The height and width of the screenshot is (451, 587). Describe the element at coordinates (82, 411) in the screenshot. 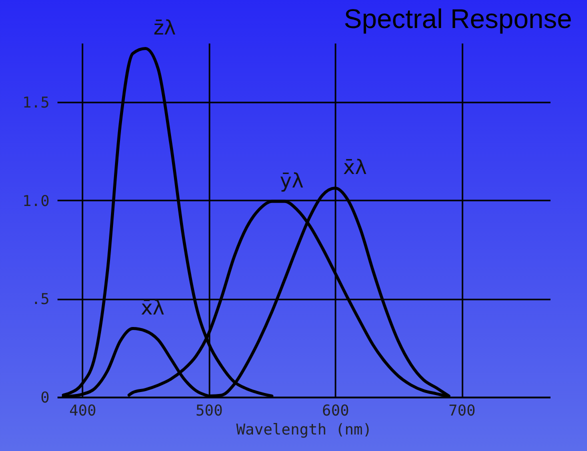

I see `x-tick-label: 400` at that location.